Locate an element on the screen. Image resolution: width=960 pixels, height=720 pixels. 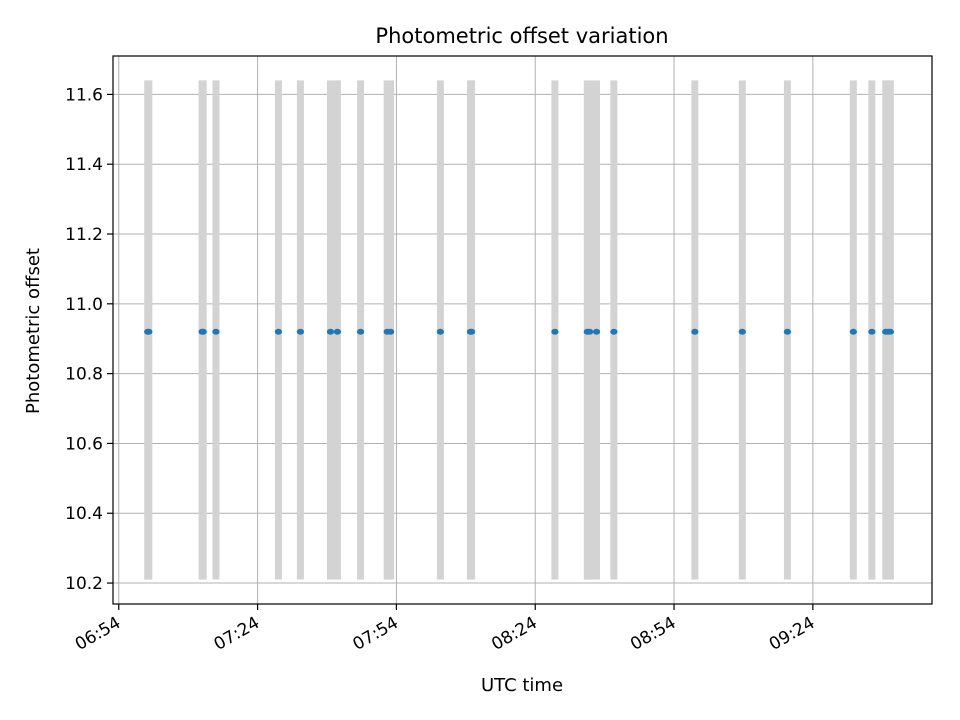
y-axis-ticks: 10.2 10.4 10.6 10.8 11.0 11.2 11.4 11.6 is located at coordinates (89, 339).